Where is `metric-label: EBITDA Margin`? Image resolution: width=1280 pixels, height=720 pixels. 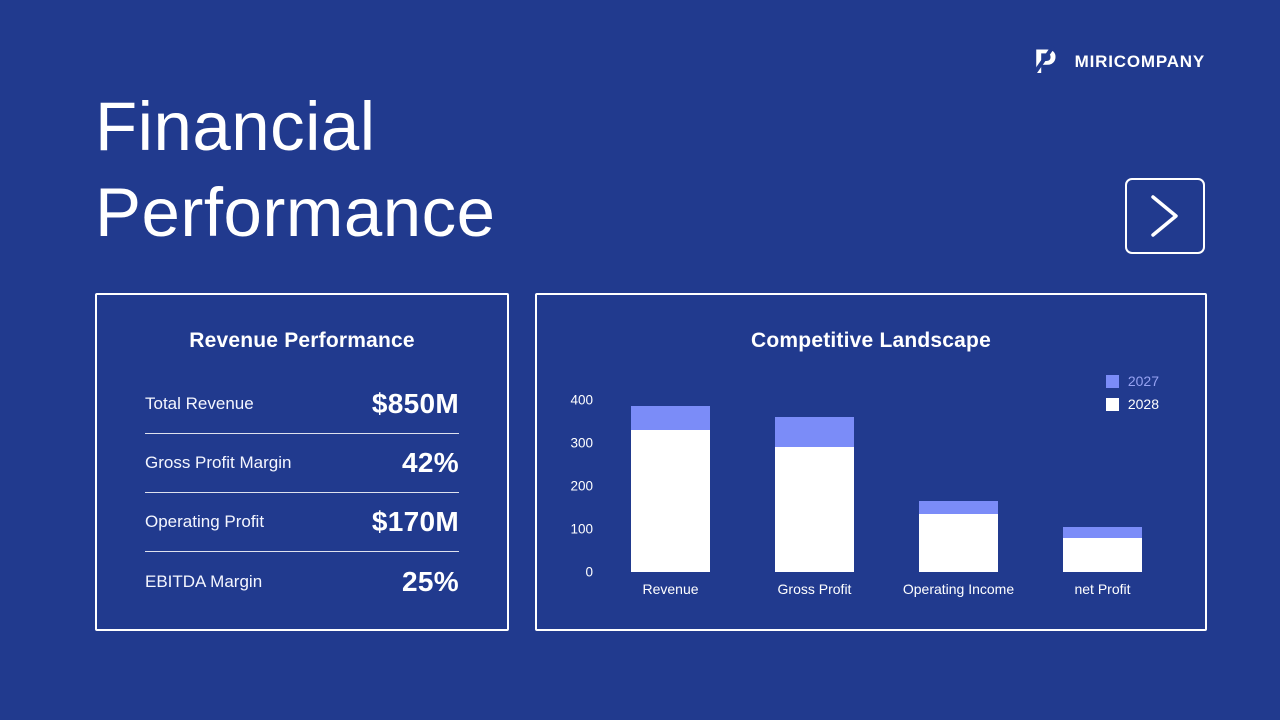 metric-label: EBITDA Margin is located at coordinates (204, 581).